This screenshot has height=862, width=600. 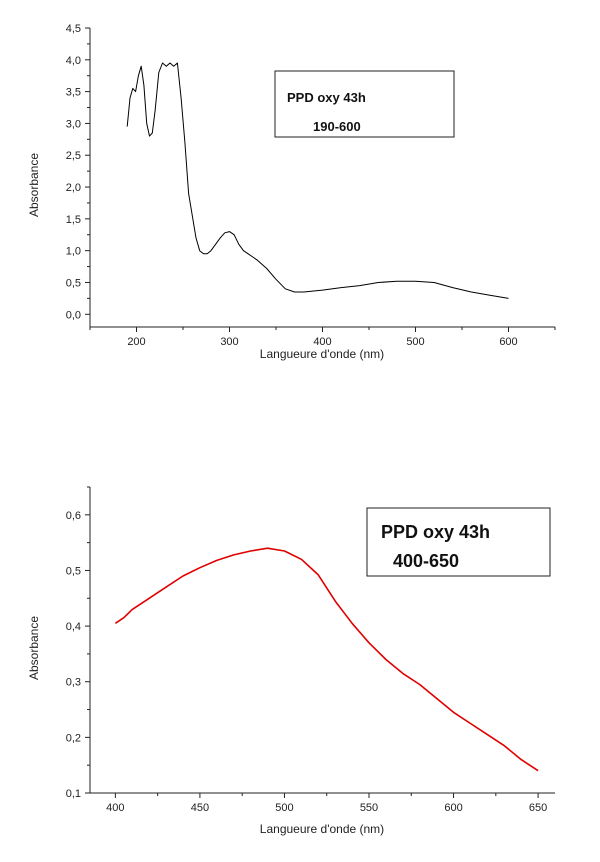 What do you see at coordinates (73, 683) in the screenshot?
I see `y-tick-label: 0,3` at bounding box center [73, 683].